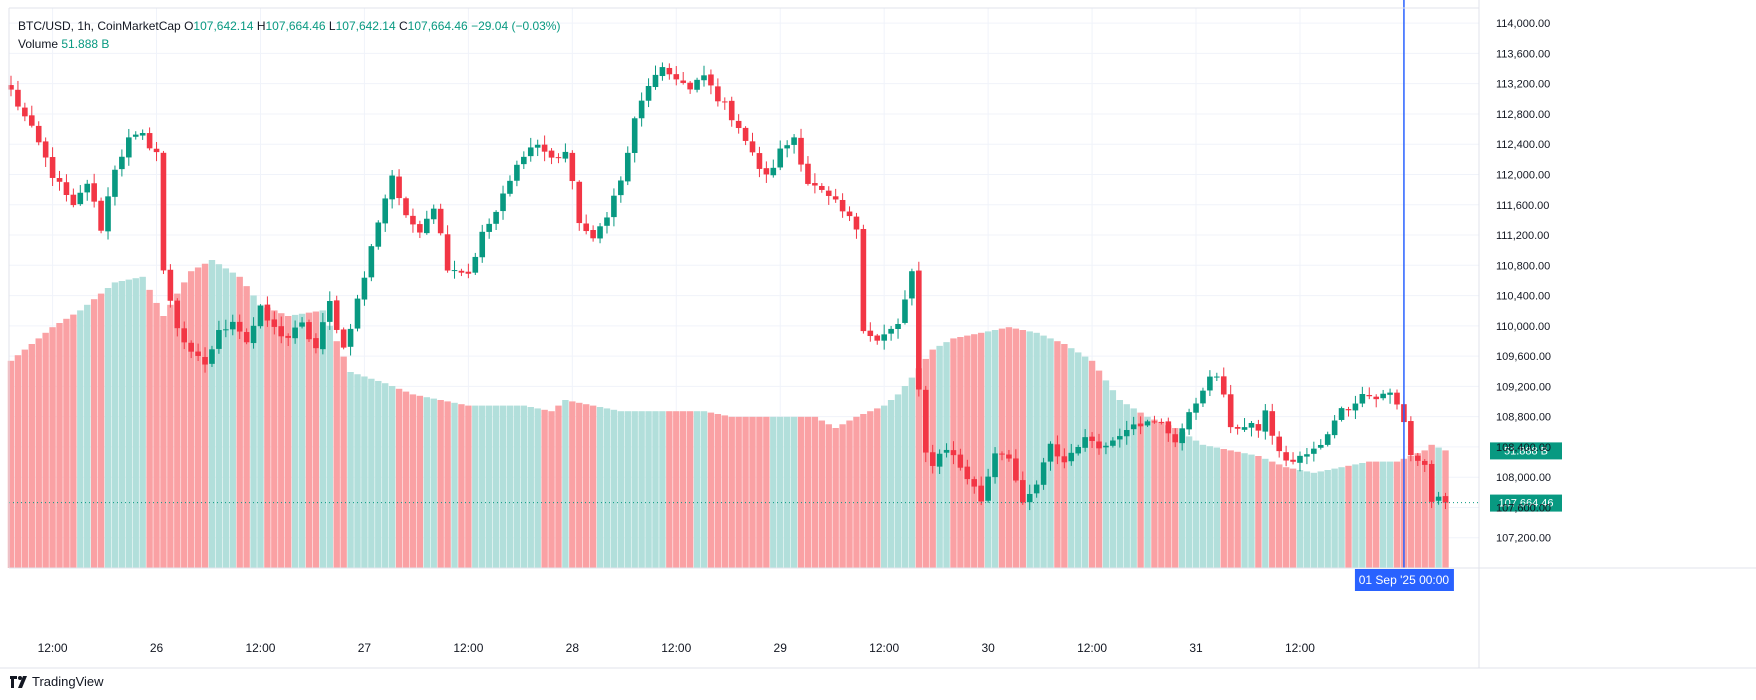 This screenshot has height=700, width=1756. I want to click on y-tick-label: 112,400.00, so click(1523, 145).